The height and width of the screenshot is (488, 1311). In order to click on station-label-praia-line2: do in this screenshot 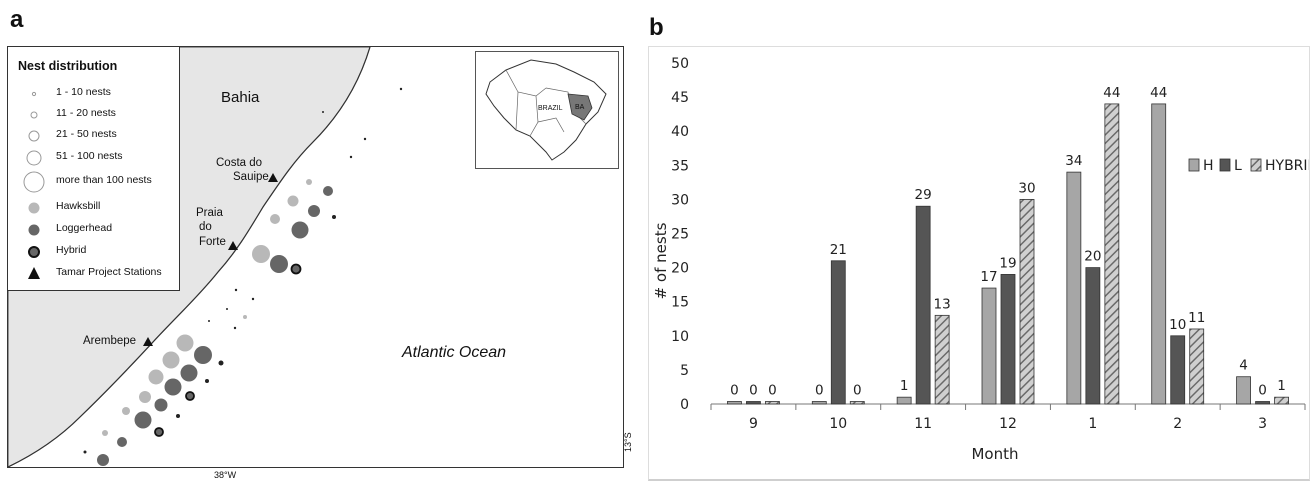, I will do `click(205, 227)`.